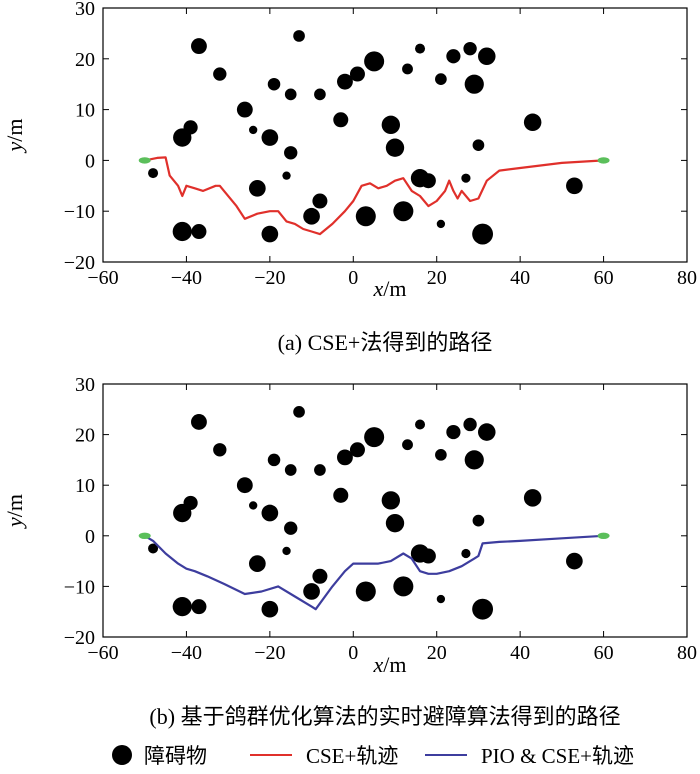 This screenshot has width=700, height=774. What do you see at coordinates (175, 756) in the screenshot?
I see `legend-obstacle-label: 障碍物` at bounding box center [175, 756].